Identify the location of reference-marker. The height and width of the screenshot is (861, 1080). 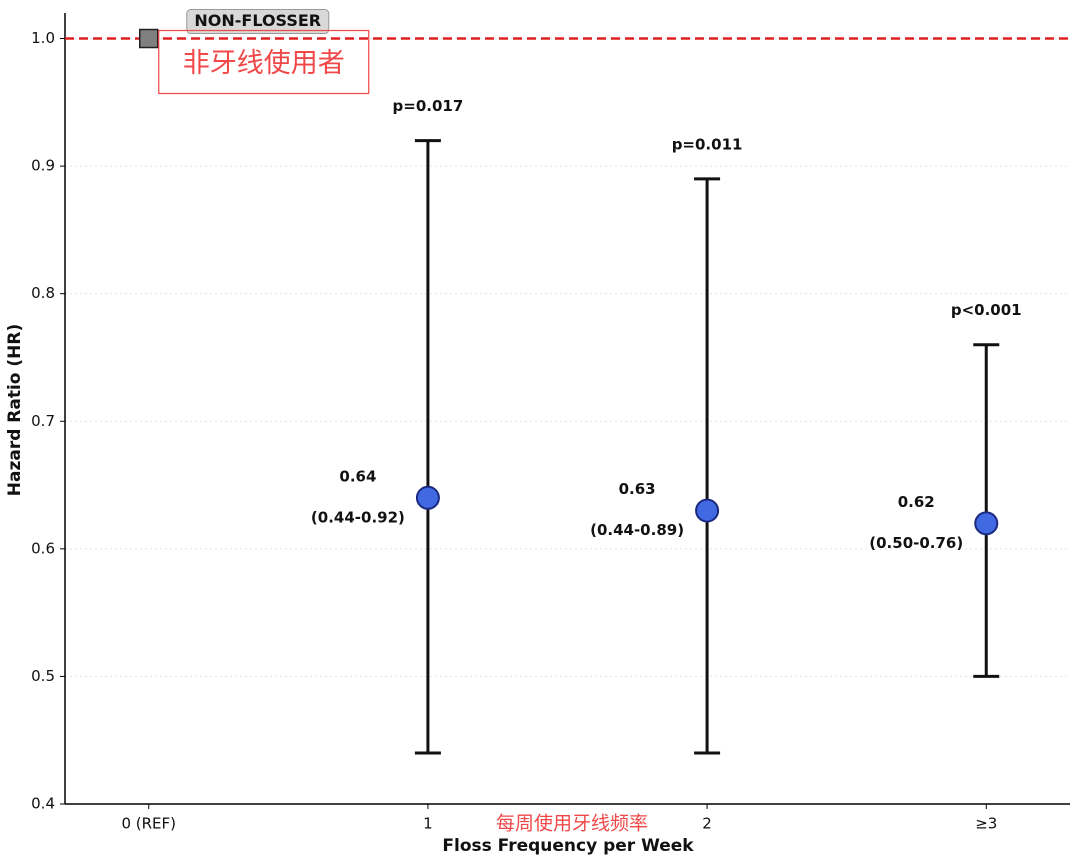
(149, 38).